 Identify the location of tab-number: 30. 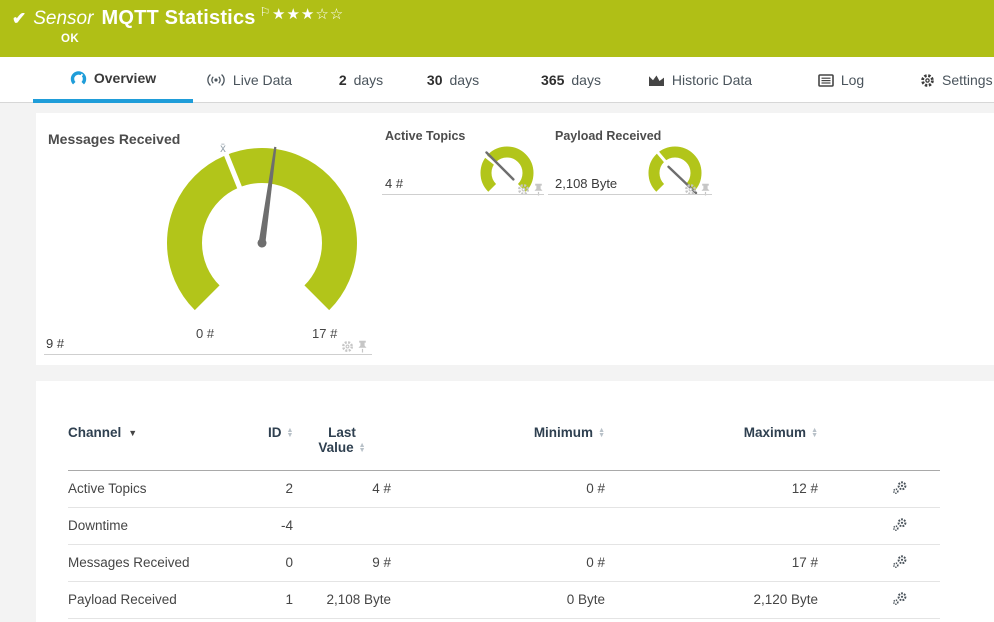
(434, 80).